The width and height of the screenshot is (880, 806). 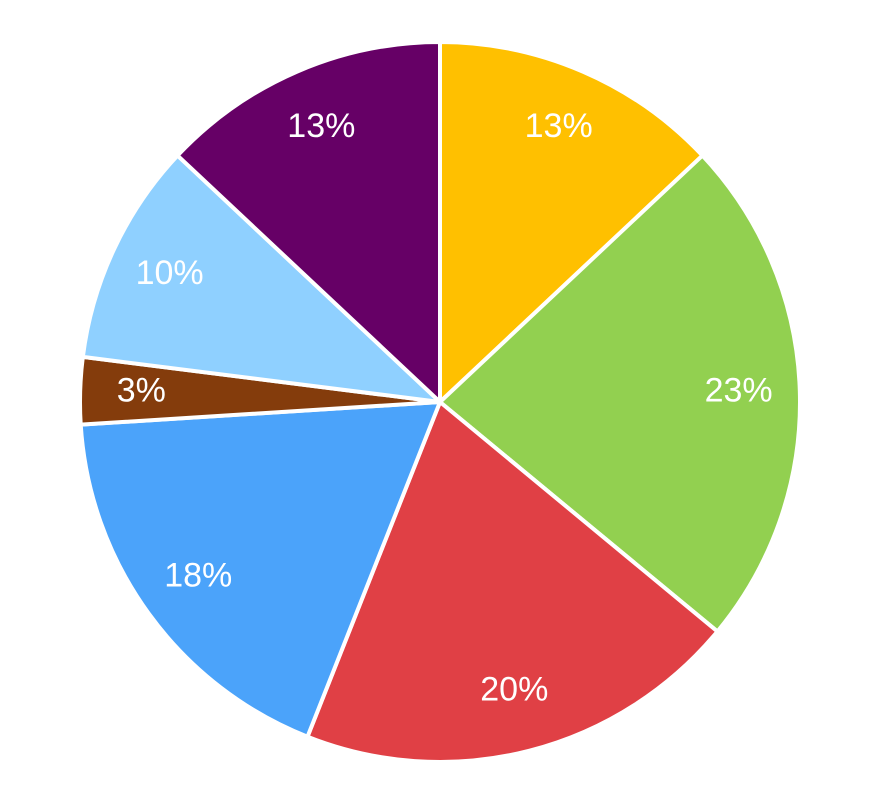 What do you see at coordinates (514, 689) in the screenshot?
I see `data-label: 20%` at bounding box center [514, 689].